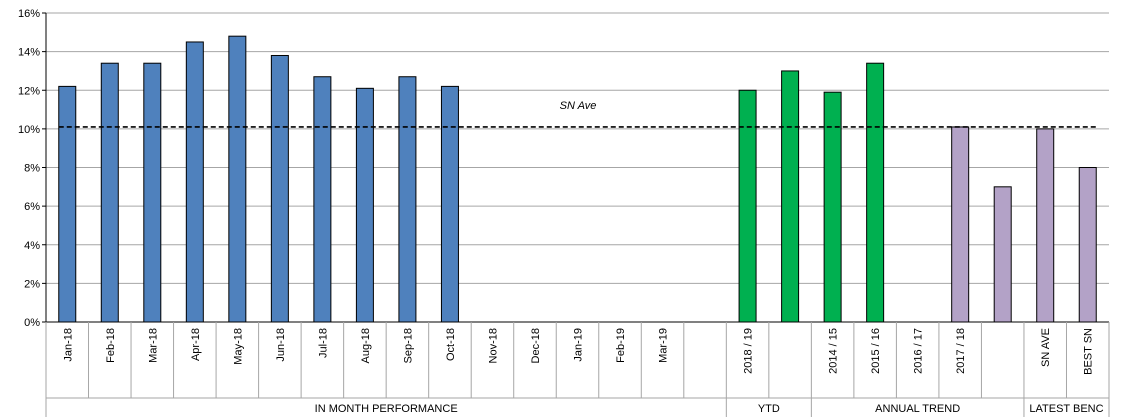  I want to click on y-tick-label: 10%, so click(29, 130).